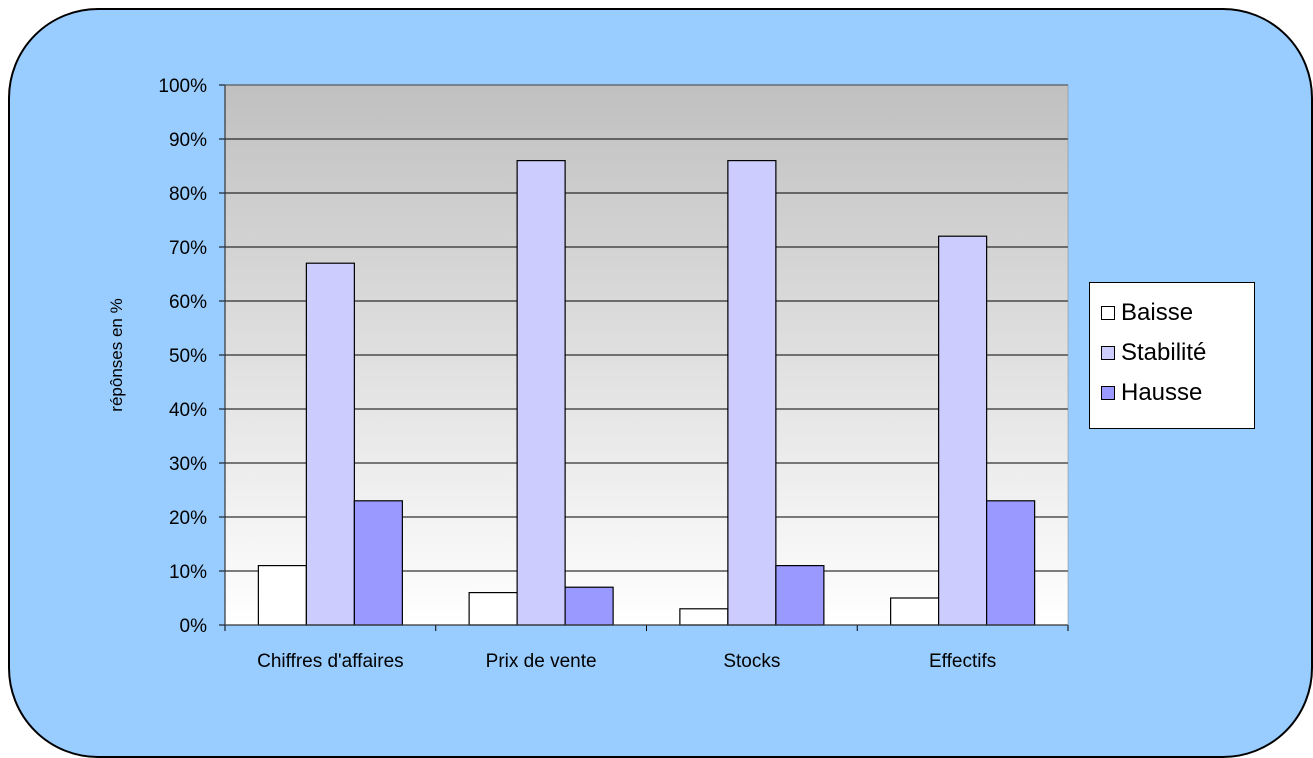  I want to click on y-tick-label: 20%, so click(188, 518).